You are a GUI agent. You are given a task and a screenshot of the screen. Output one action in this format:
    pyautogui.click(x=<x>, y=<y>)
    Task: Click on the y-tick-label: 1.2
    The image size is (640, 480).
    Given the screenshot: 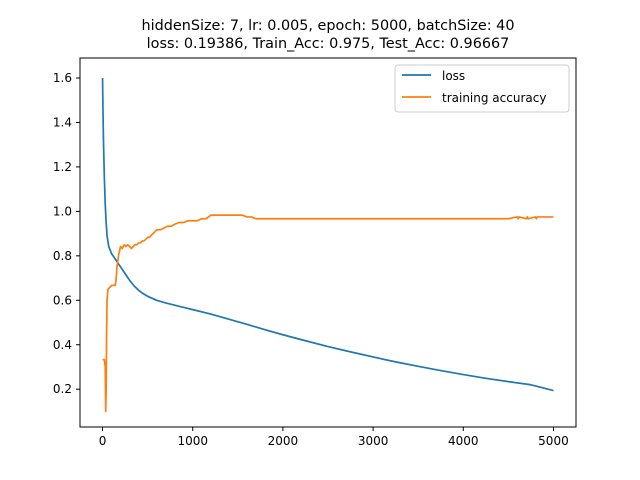 What is the action you would take?
    pyautogui.click(x=62, y=167)
    